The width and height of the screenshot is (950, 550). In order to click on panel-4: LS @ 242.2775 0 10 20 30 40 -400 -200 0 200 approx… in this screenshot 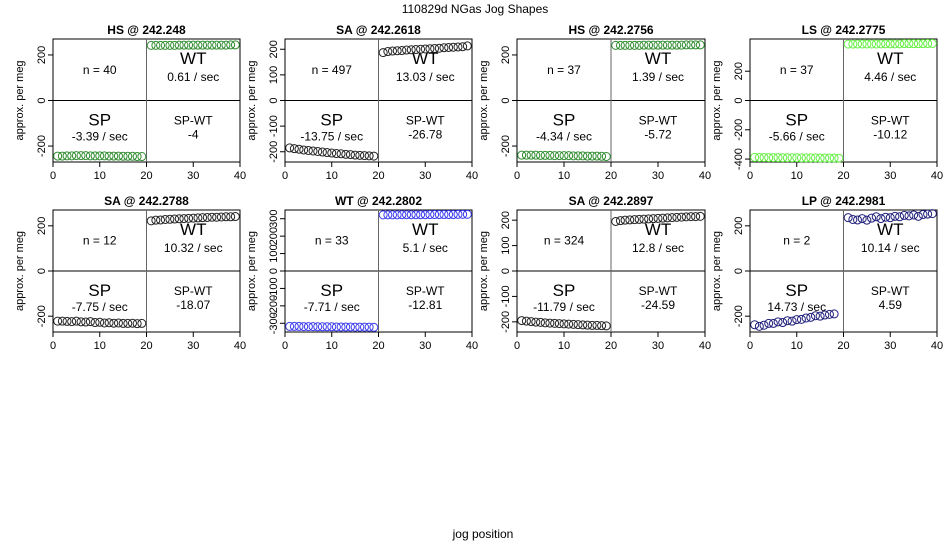, I will do `click(827, 102)`.